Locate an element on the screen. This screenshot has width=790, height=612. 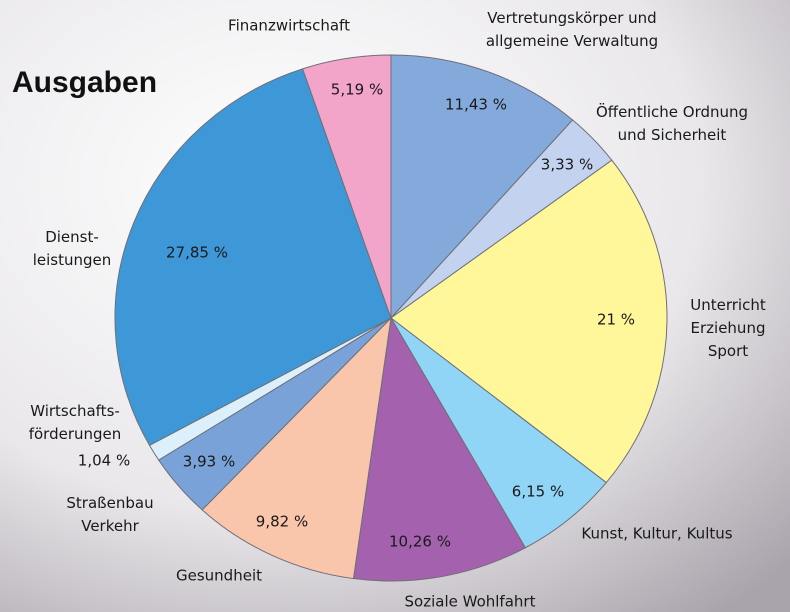
value-label: 27,85 % is located at coordinates (197, 253).